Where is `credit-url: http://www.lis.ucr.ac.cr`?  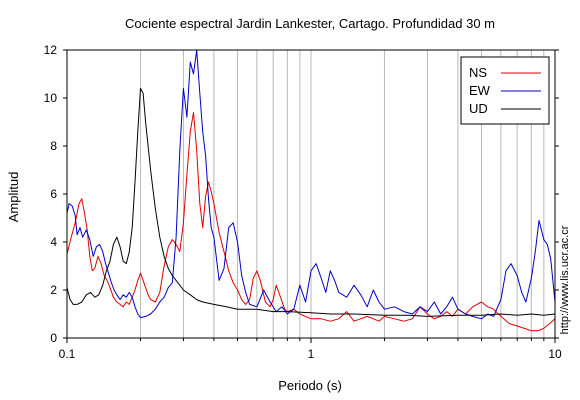 credit-url: http://www.lis.ucr.ac.cr is located at coordinates (565, 279).